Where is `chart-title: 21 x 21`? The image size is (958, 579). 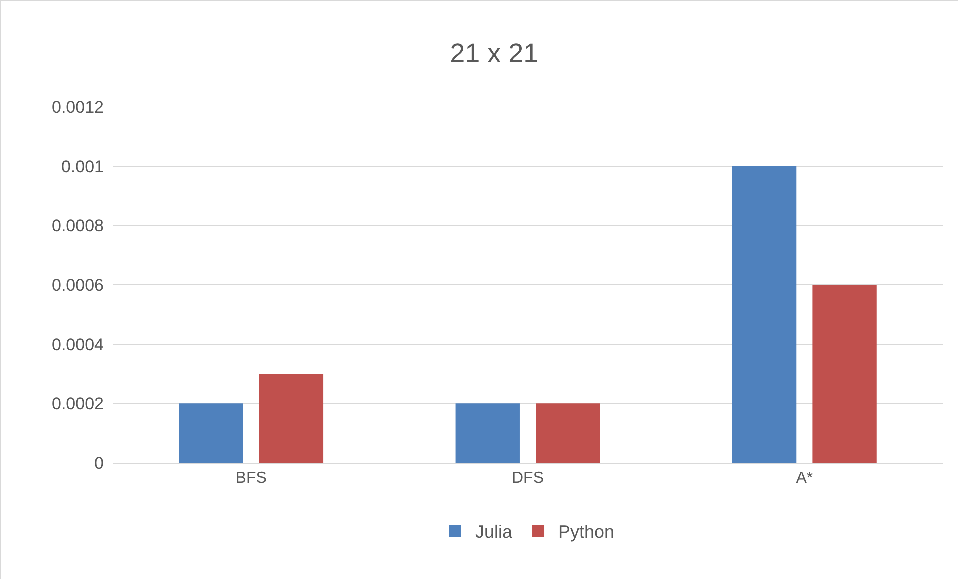
chart-title: 21 x 21 is located at coordinates (494, 53).